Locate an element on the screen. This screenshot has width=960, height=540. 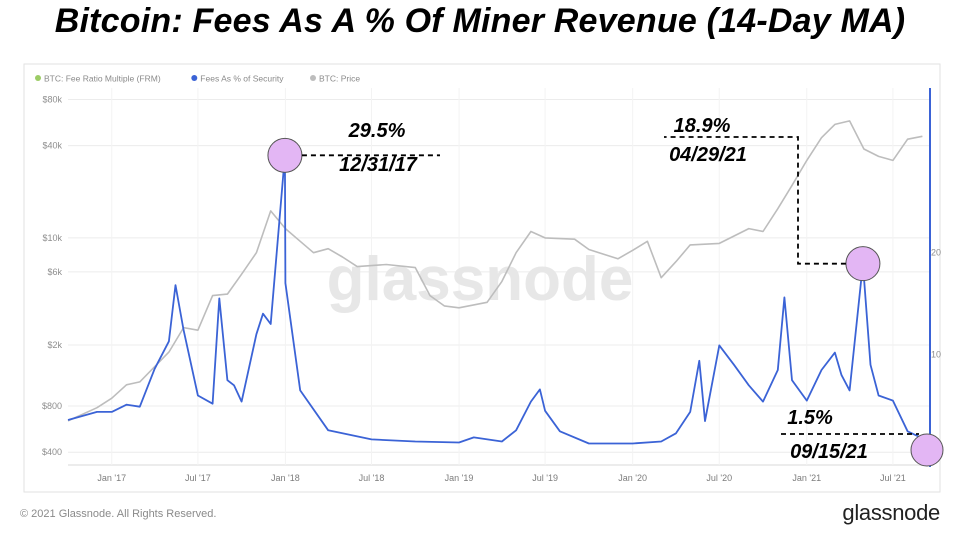
legend-label: BTC: Price is located at coordinates (339, 79).